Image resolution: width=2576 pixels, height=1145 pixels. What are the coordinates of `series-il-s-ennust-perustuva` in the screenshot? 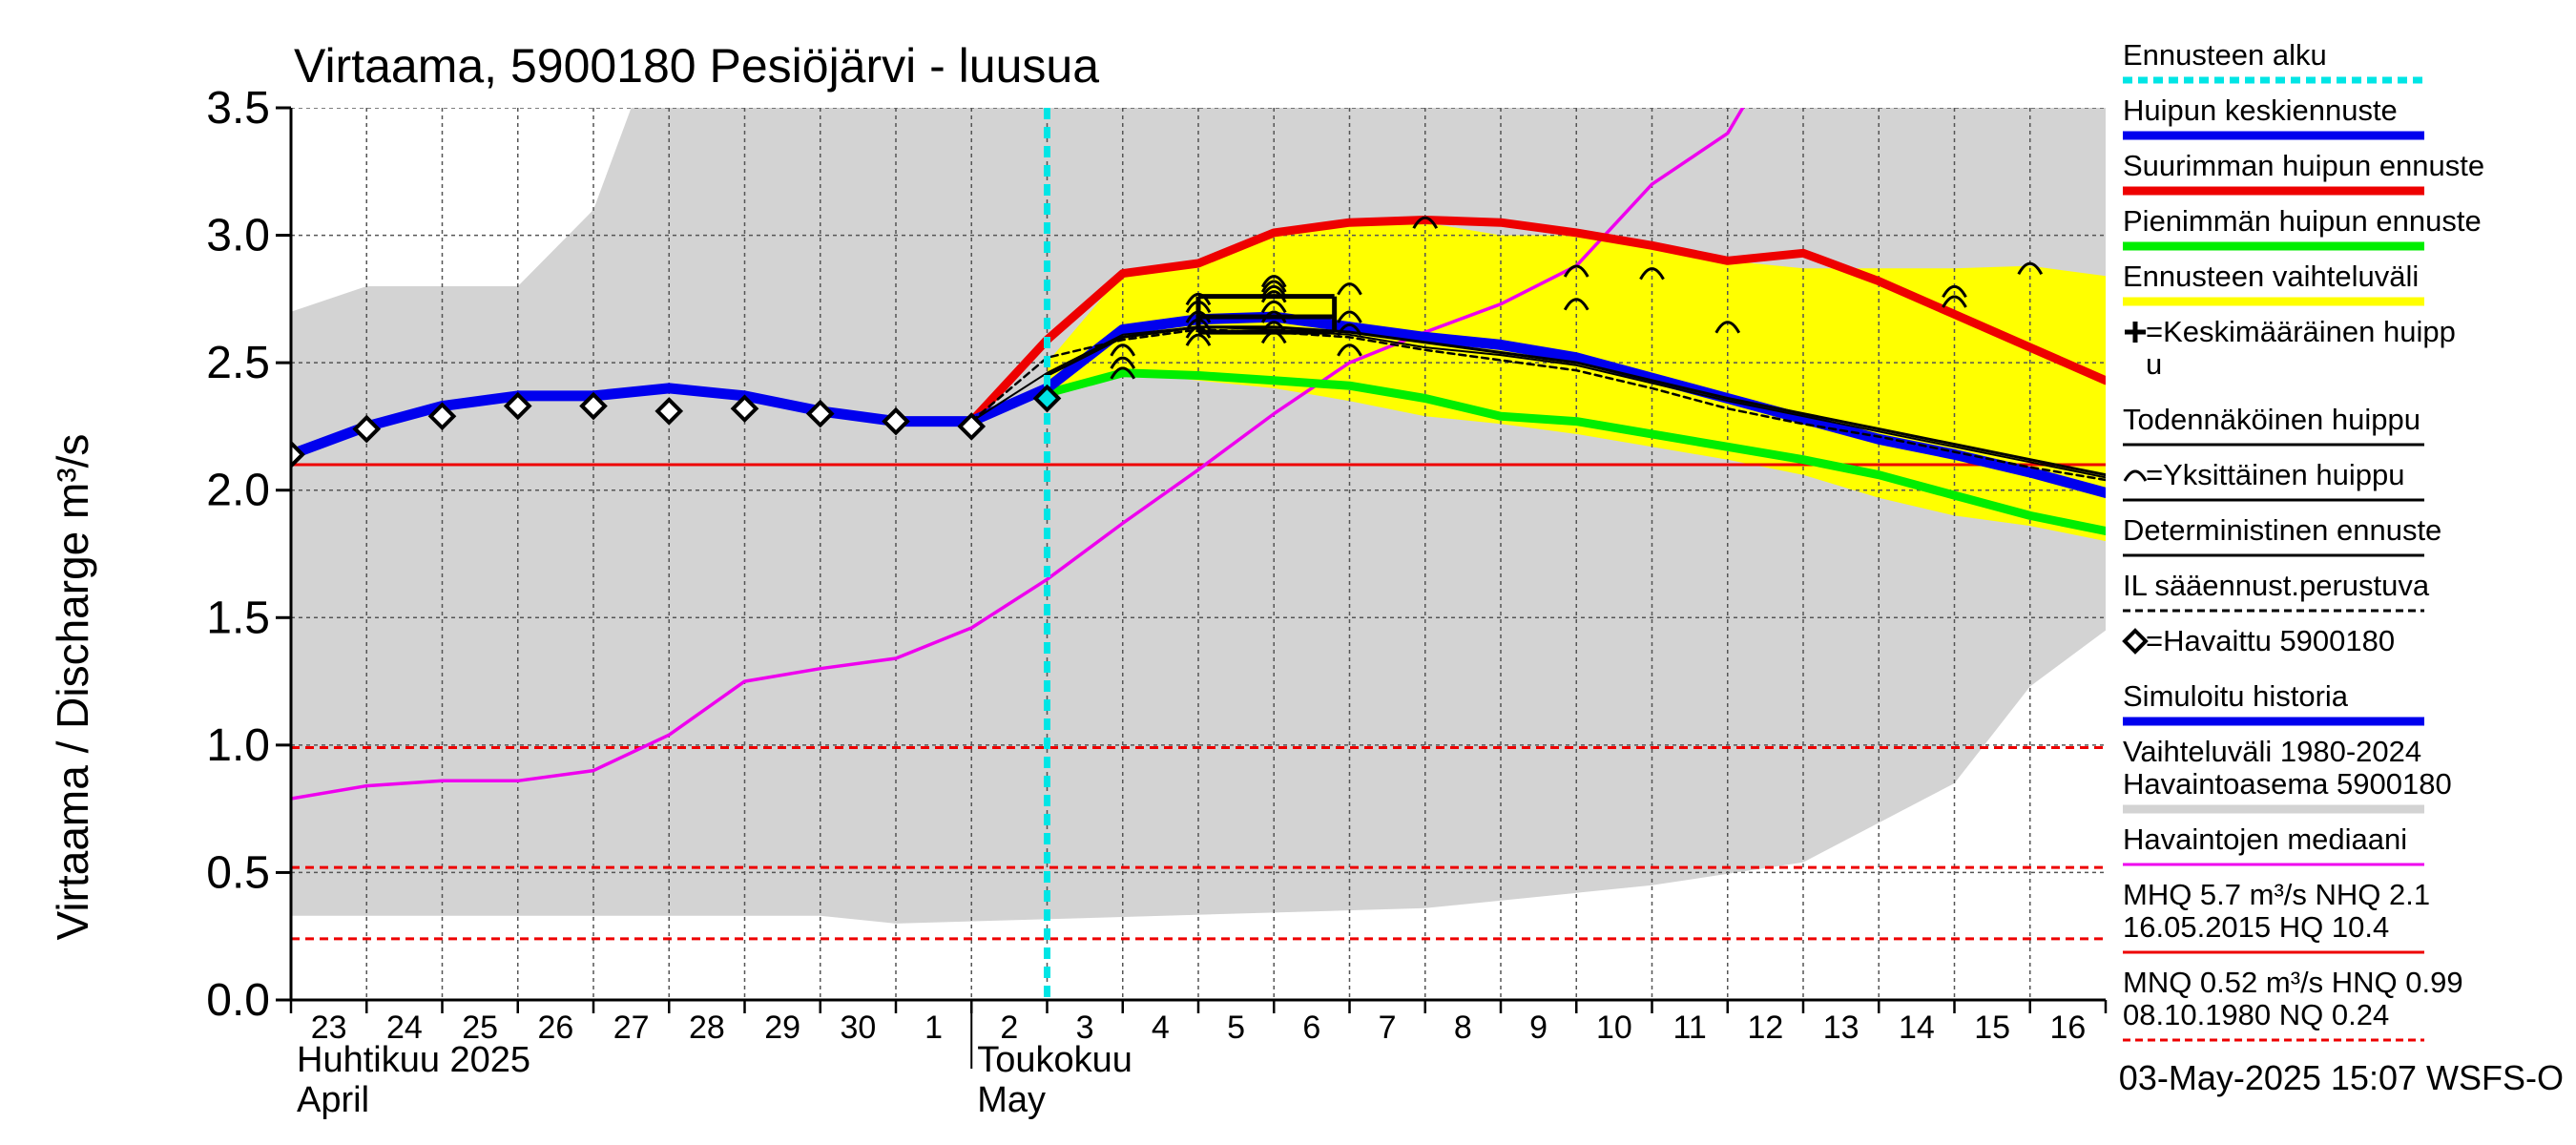 It's located at (1538, 405).